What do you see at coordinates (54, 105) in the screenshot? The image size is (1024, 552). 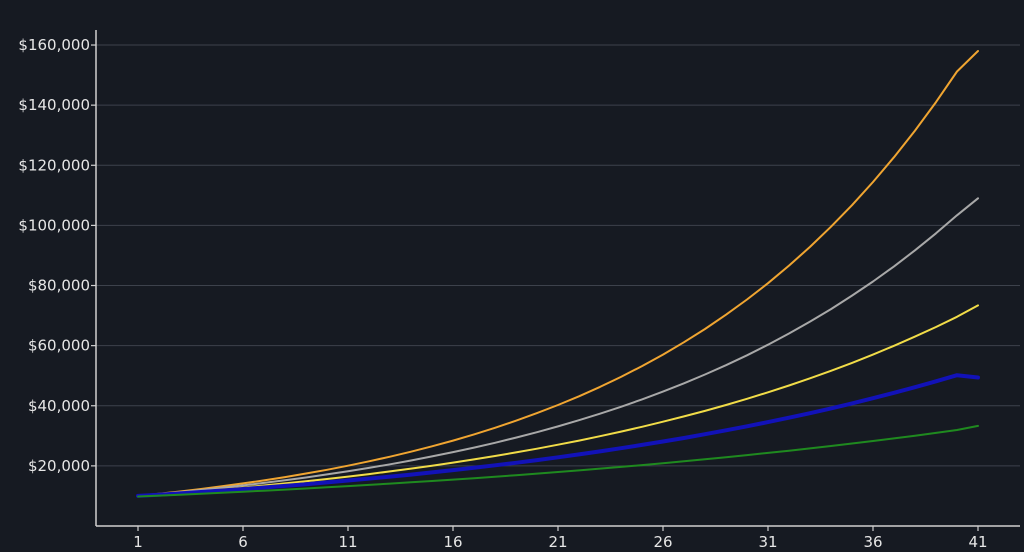 I see `y-tick-label: $140,000` at bounding box center [54, 105].